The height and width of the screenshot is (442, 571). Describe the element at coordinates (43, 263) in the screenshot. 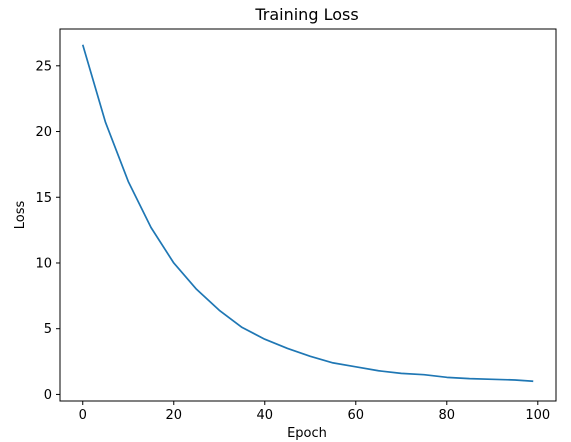

I see `y-tick-label: 10` at that location.